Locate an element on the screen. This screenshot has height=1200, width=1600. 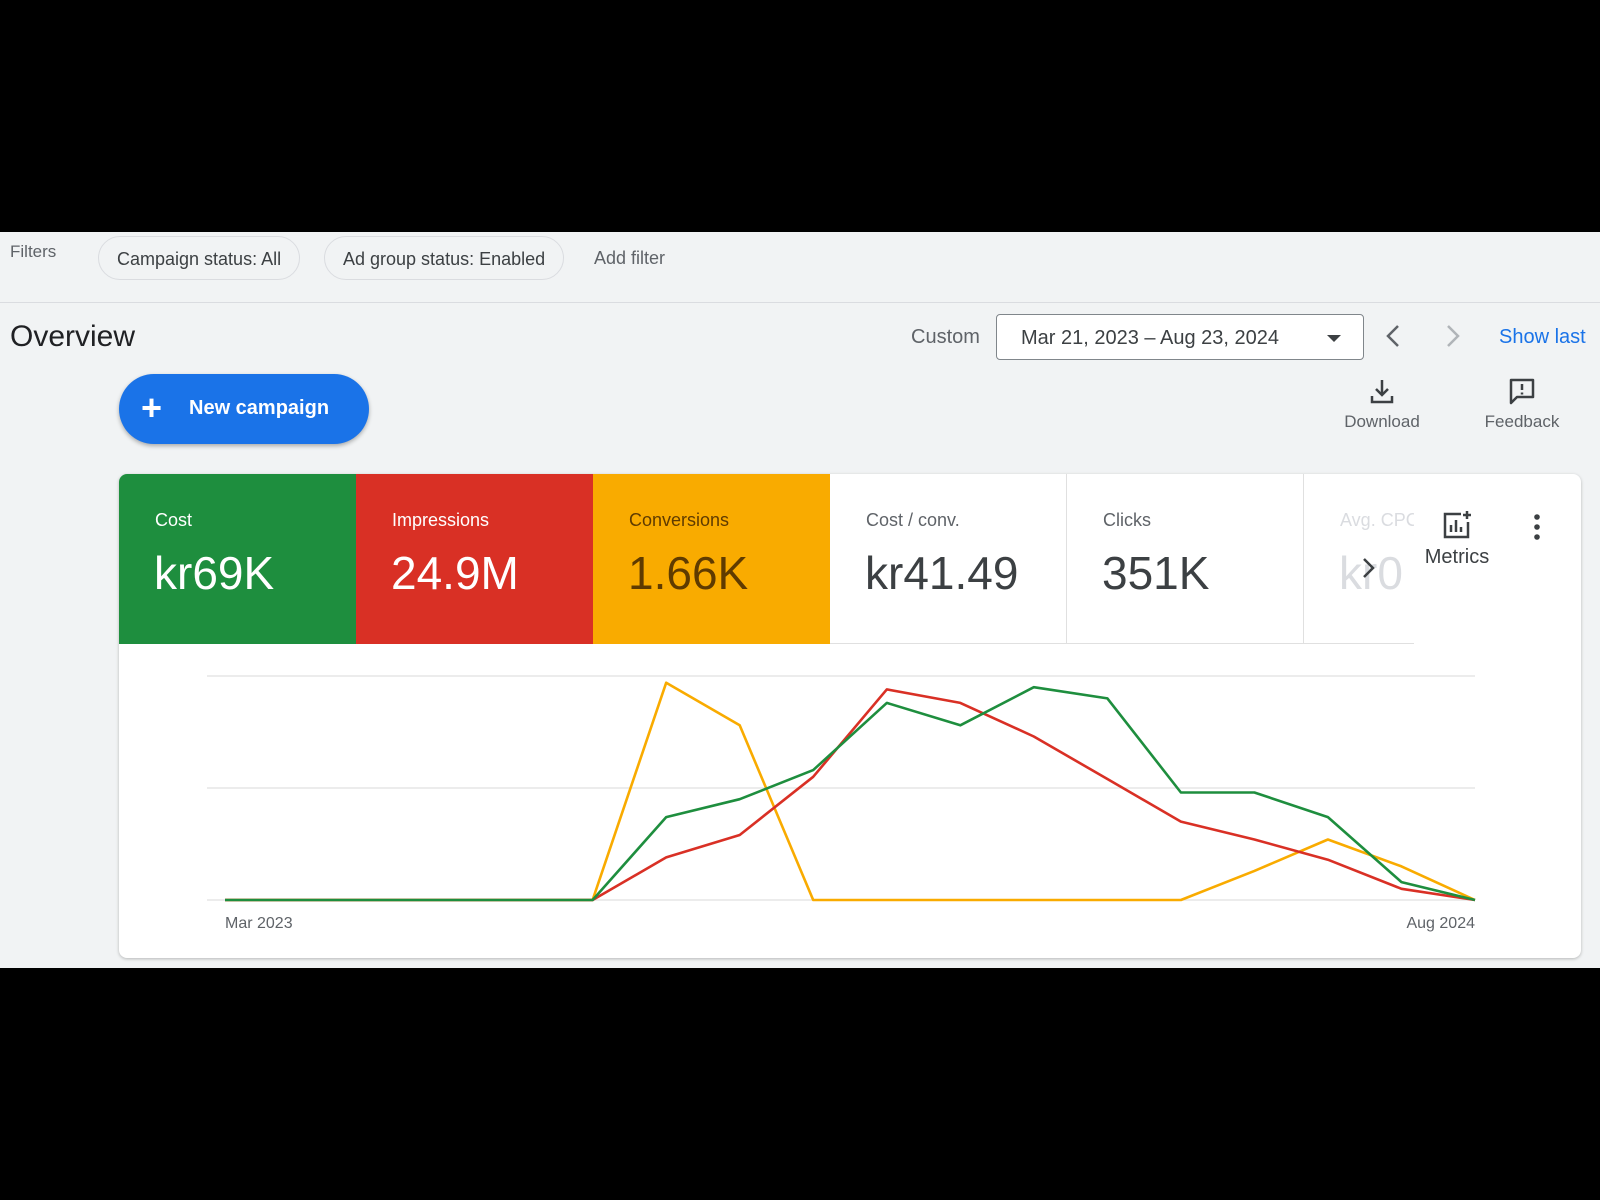
metric-tile-cost-per-conversion: Cost / conv. kr41.49 is located at coordinates (948, 559).